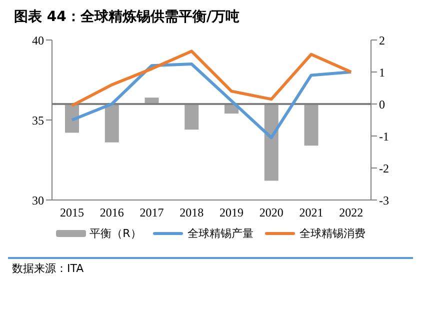 The height and width of the screenshot is (320, 421). Describe the element at coordinates (116, 233) in the screenshot. I see `legend-label: 平衡（R）` at that location.